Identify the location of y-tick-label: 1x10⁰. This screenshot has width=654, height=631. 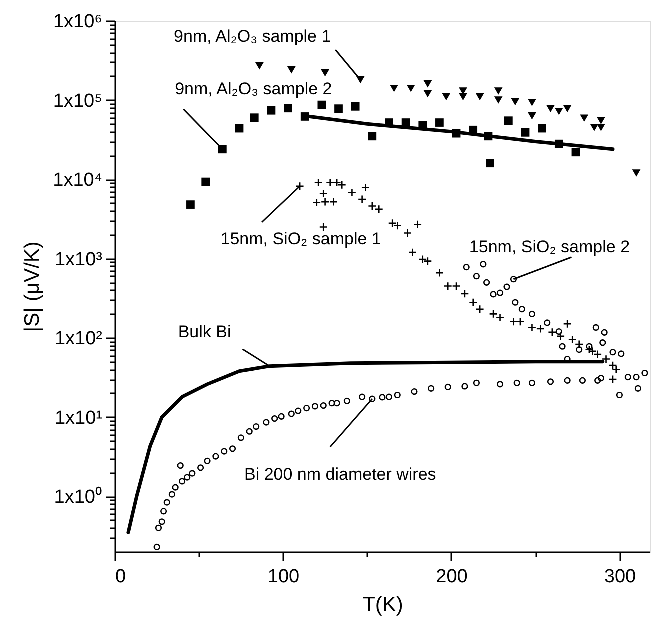
(78, 497).